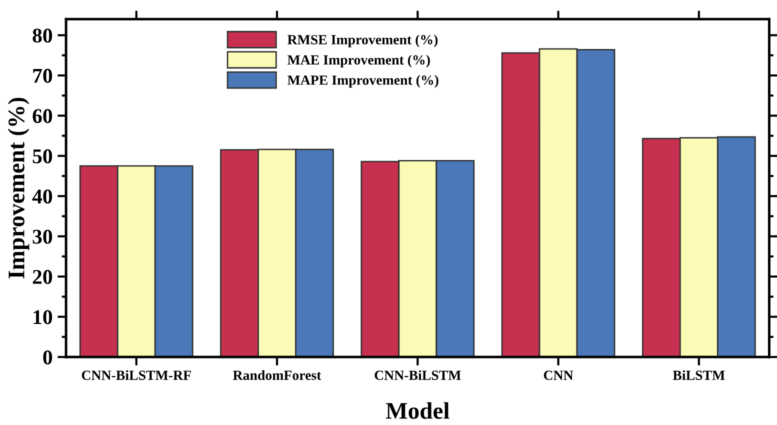  Describe the element at coordinates (42, 35) in the screenshot. I see `y-tick-label: 80` at that location.